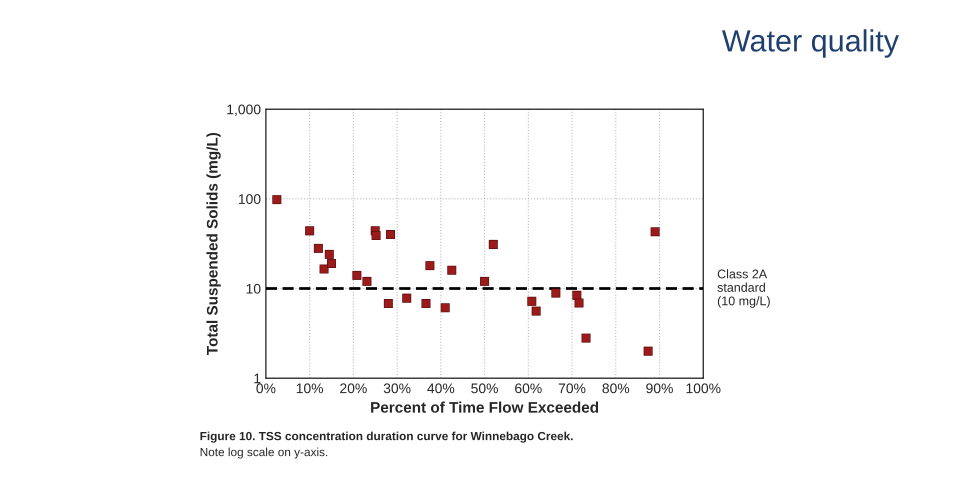 The width and height of the screenshot is (974, 483). Describe the element at coordinates (528, 388) in the screenshot. I see `x-tick-label: 60%` at that location.